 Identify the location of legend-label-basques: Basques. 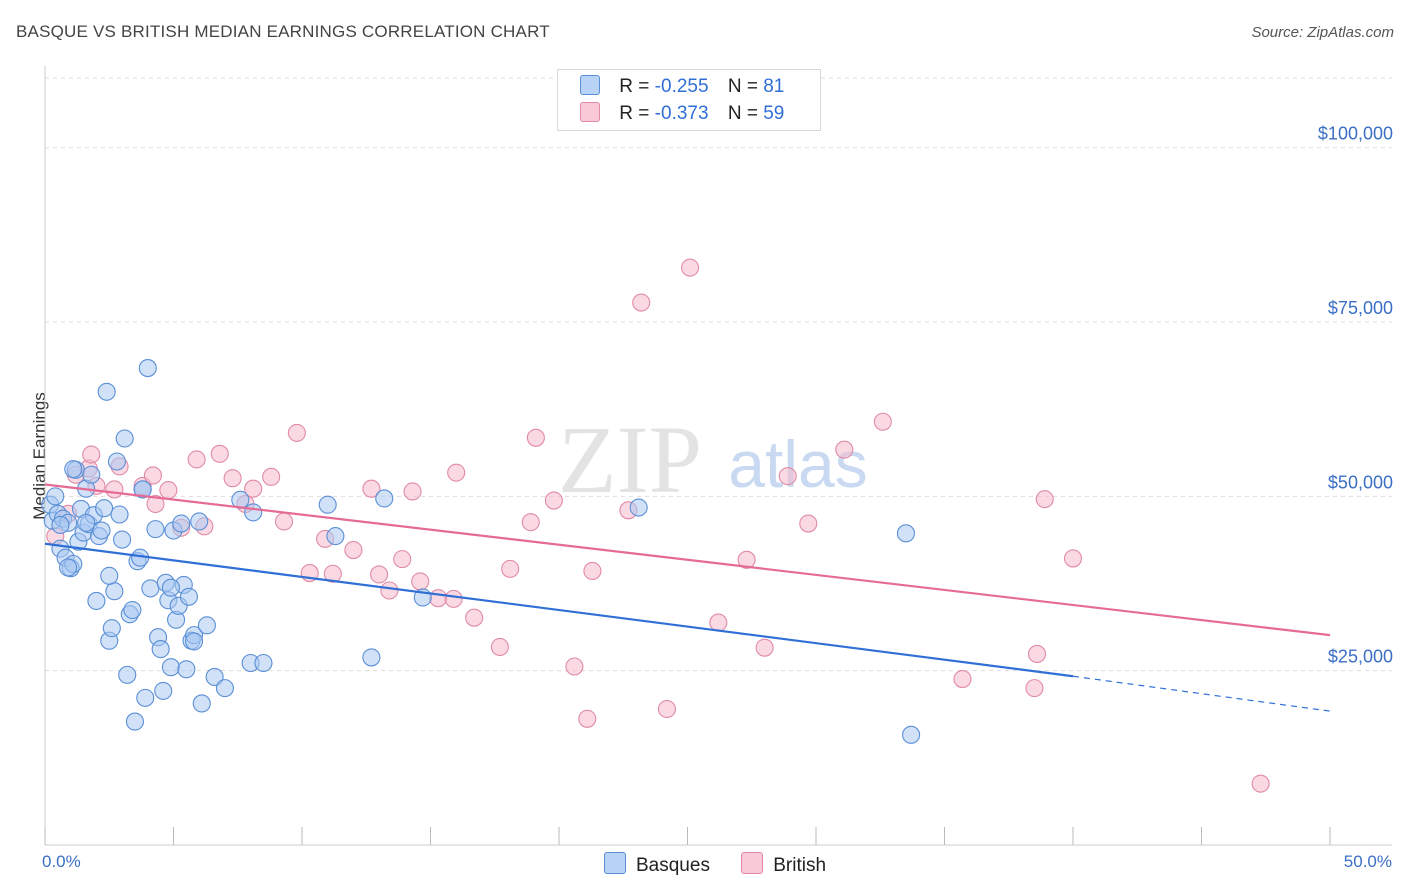
(673, 865).